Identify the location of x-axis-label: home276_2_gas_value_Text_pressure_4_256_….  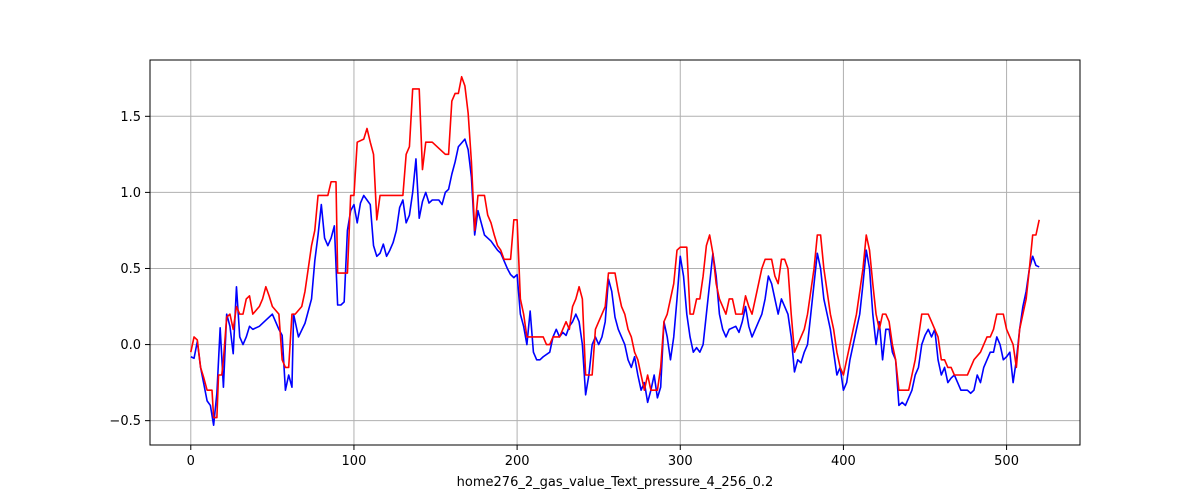
(615, 482).